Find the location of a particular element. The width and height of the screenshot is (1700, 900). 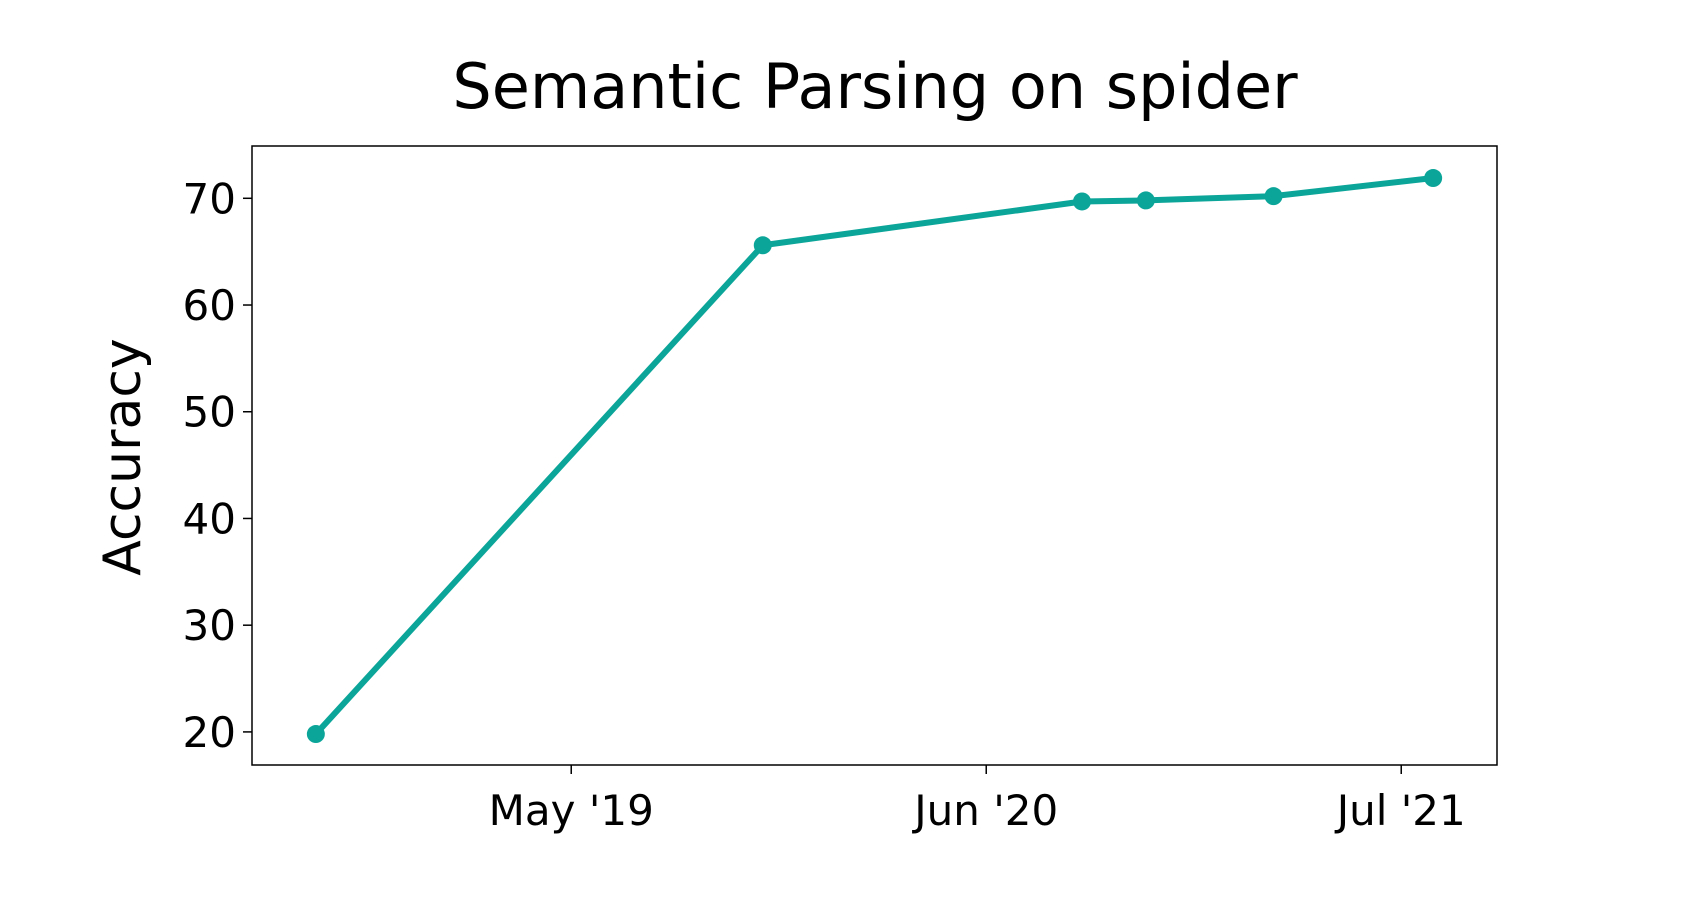

x-tick-label: May '19 is located at coordinates (571, 810).